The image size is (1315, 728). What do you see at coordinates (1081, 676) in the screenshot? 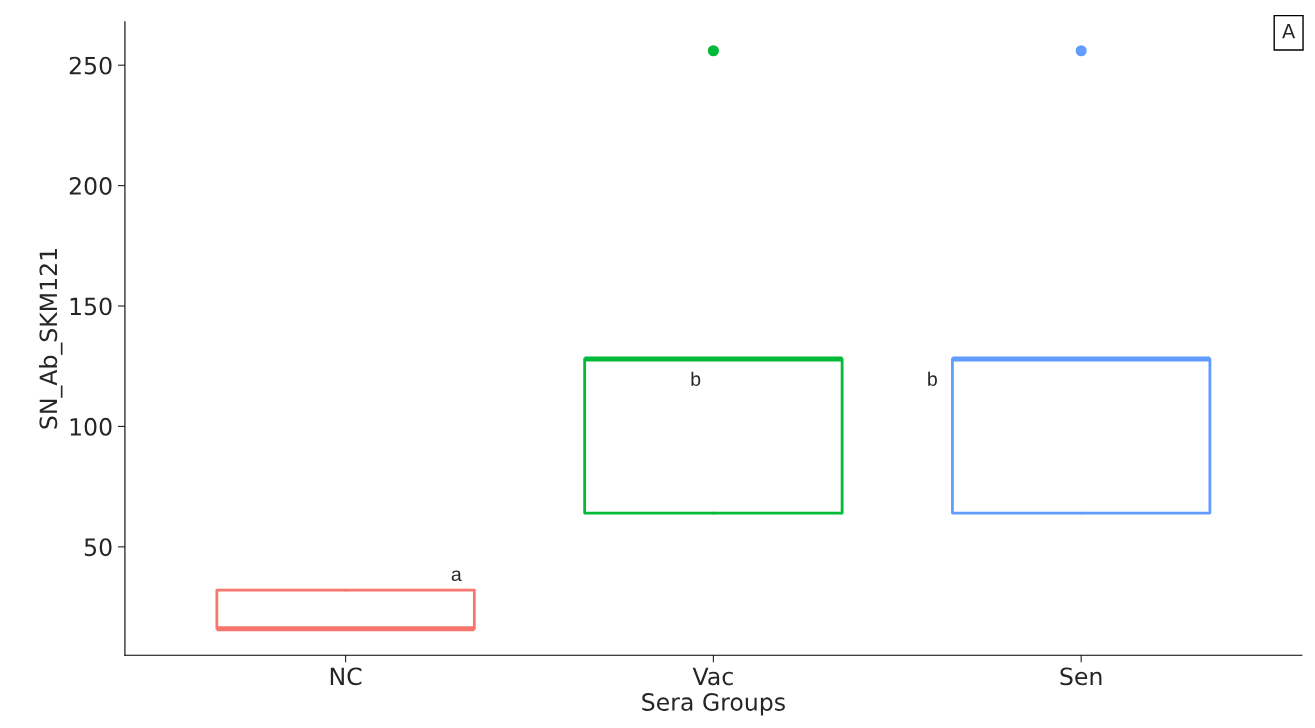
I see `x-tick-label: Sen` at bounding box center [1081, 676].